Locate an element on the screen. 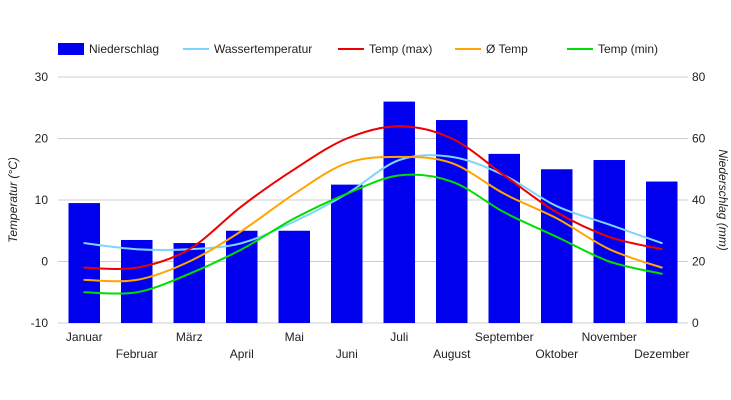 Image resolution: width=731 pixels, height=400 pixels. left-axis-title: Temperatur (°C) is located at coordinates (13, 200).